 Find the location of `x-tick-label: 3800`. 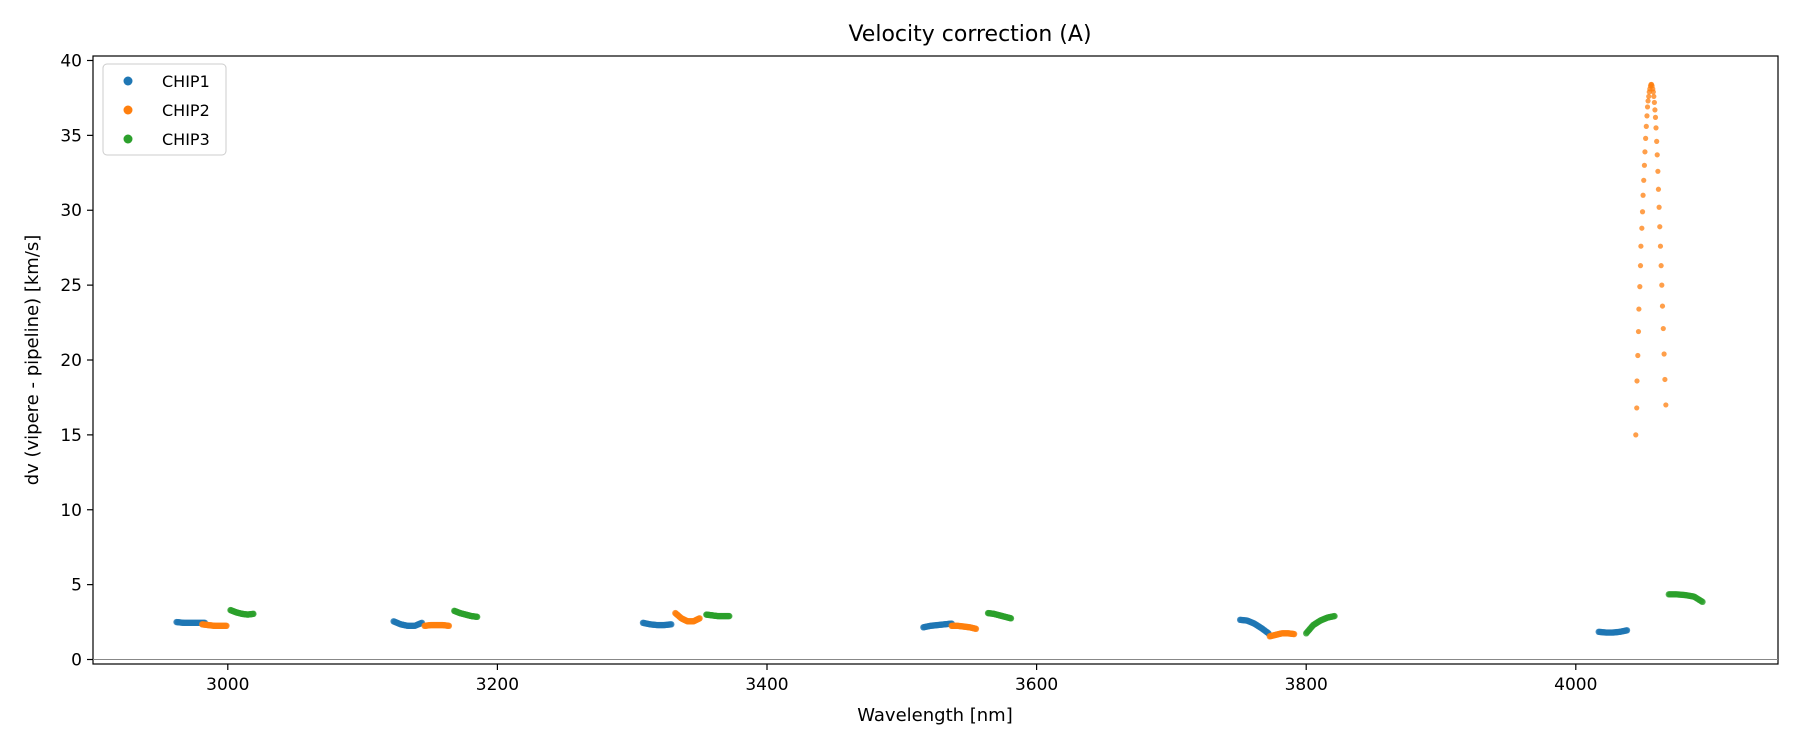

x-tick-label: 3800 is located at coordinates (1306, 685).